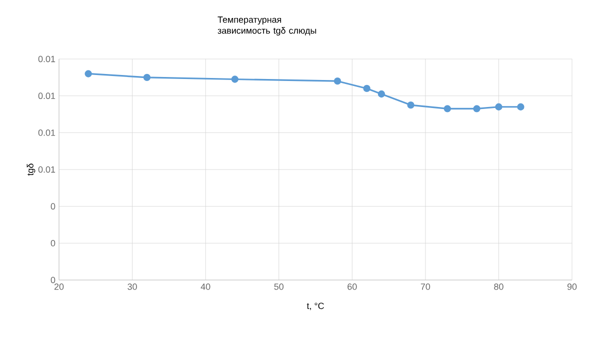  Describe the element at coordinates (205, 287) in the screenshot. I see `x-tick-label: 40` at that location.